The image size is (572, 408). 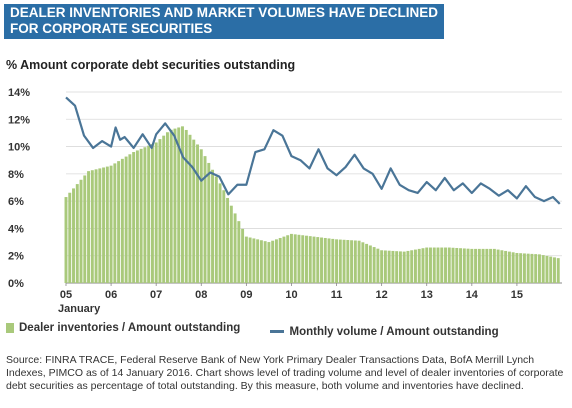 I want to click on x-tick-label: 15, so click(x=517, y=295).